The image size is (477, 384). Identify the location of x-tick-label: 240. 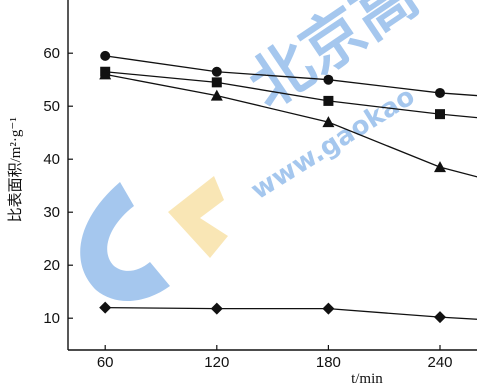
(439, 362).